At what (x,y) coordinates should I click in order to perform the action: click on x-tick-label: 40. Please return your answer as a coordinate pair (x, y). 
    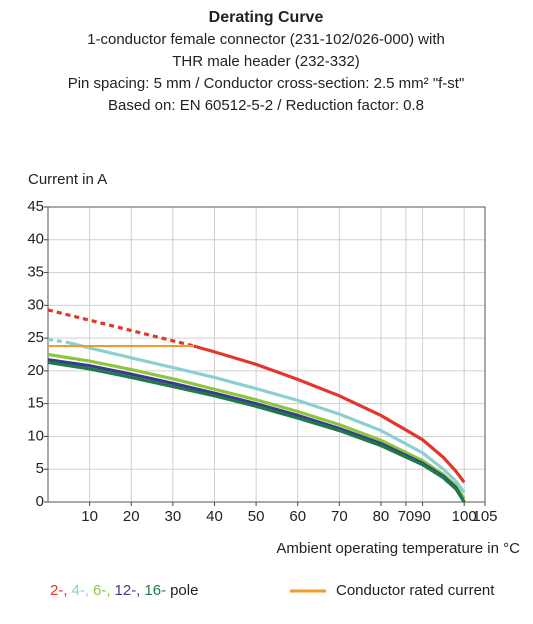
    Looking at the image, I should click on (214, 516).